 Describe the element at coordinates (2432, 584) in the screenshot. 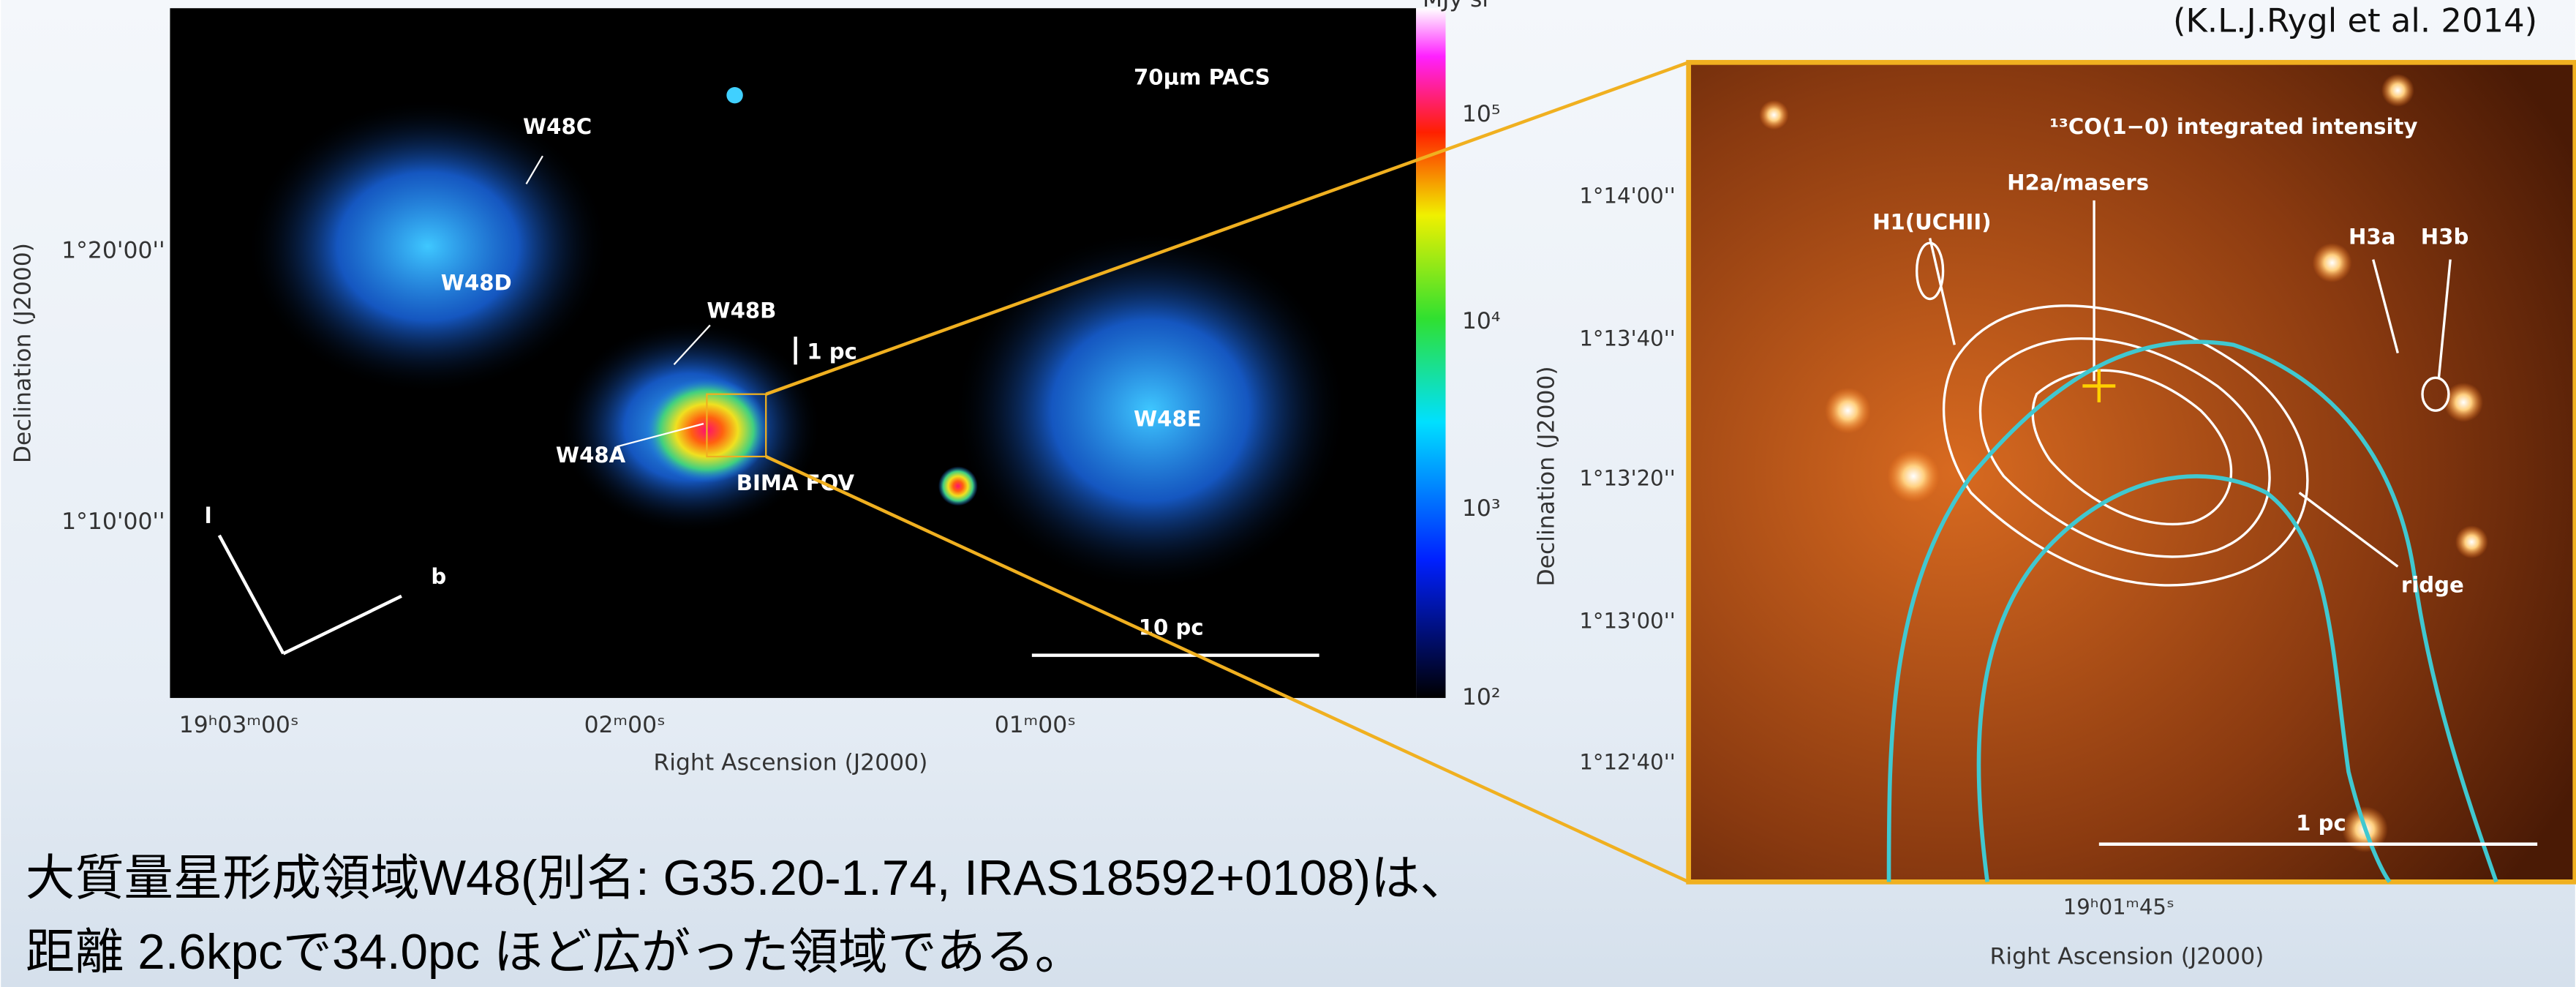

I see `source-label: ridge` at that location.